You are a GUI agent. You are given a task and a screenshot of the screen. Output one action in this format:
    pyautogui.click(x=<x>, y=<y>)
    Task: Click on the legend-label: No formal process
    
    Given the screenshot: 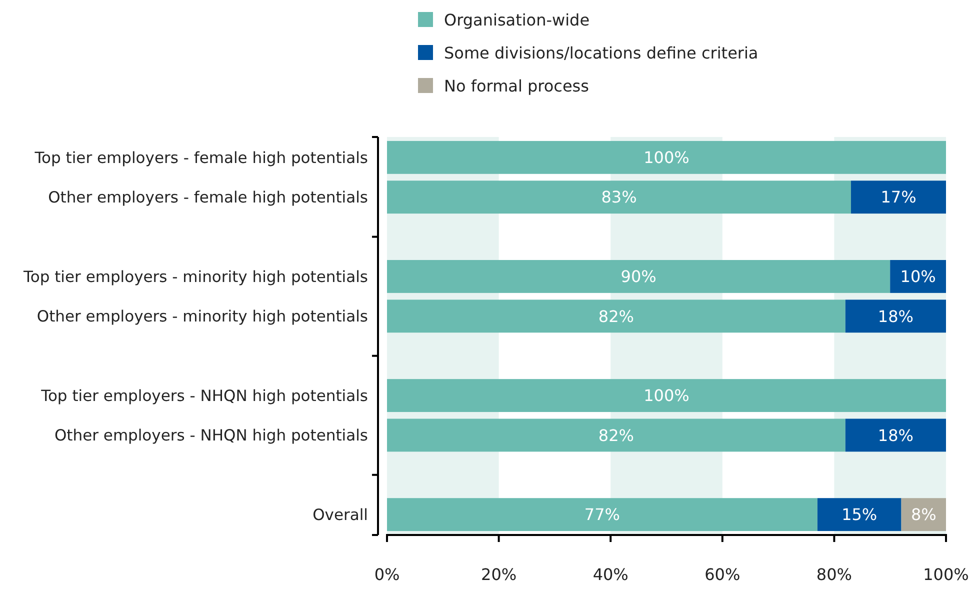 What is the action you would take?
    pyautogui.click(x=516, y=86)
    